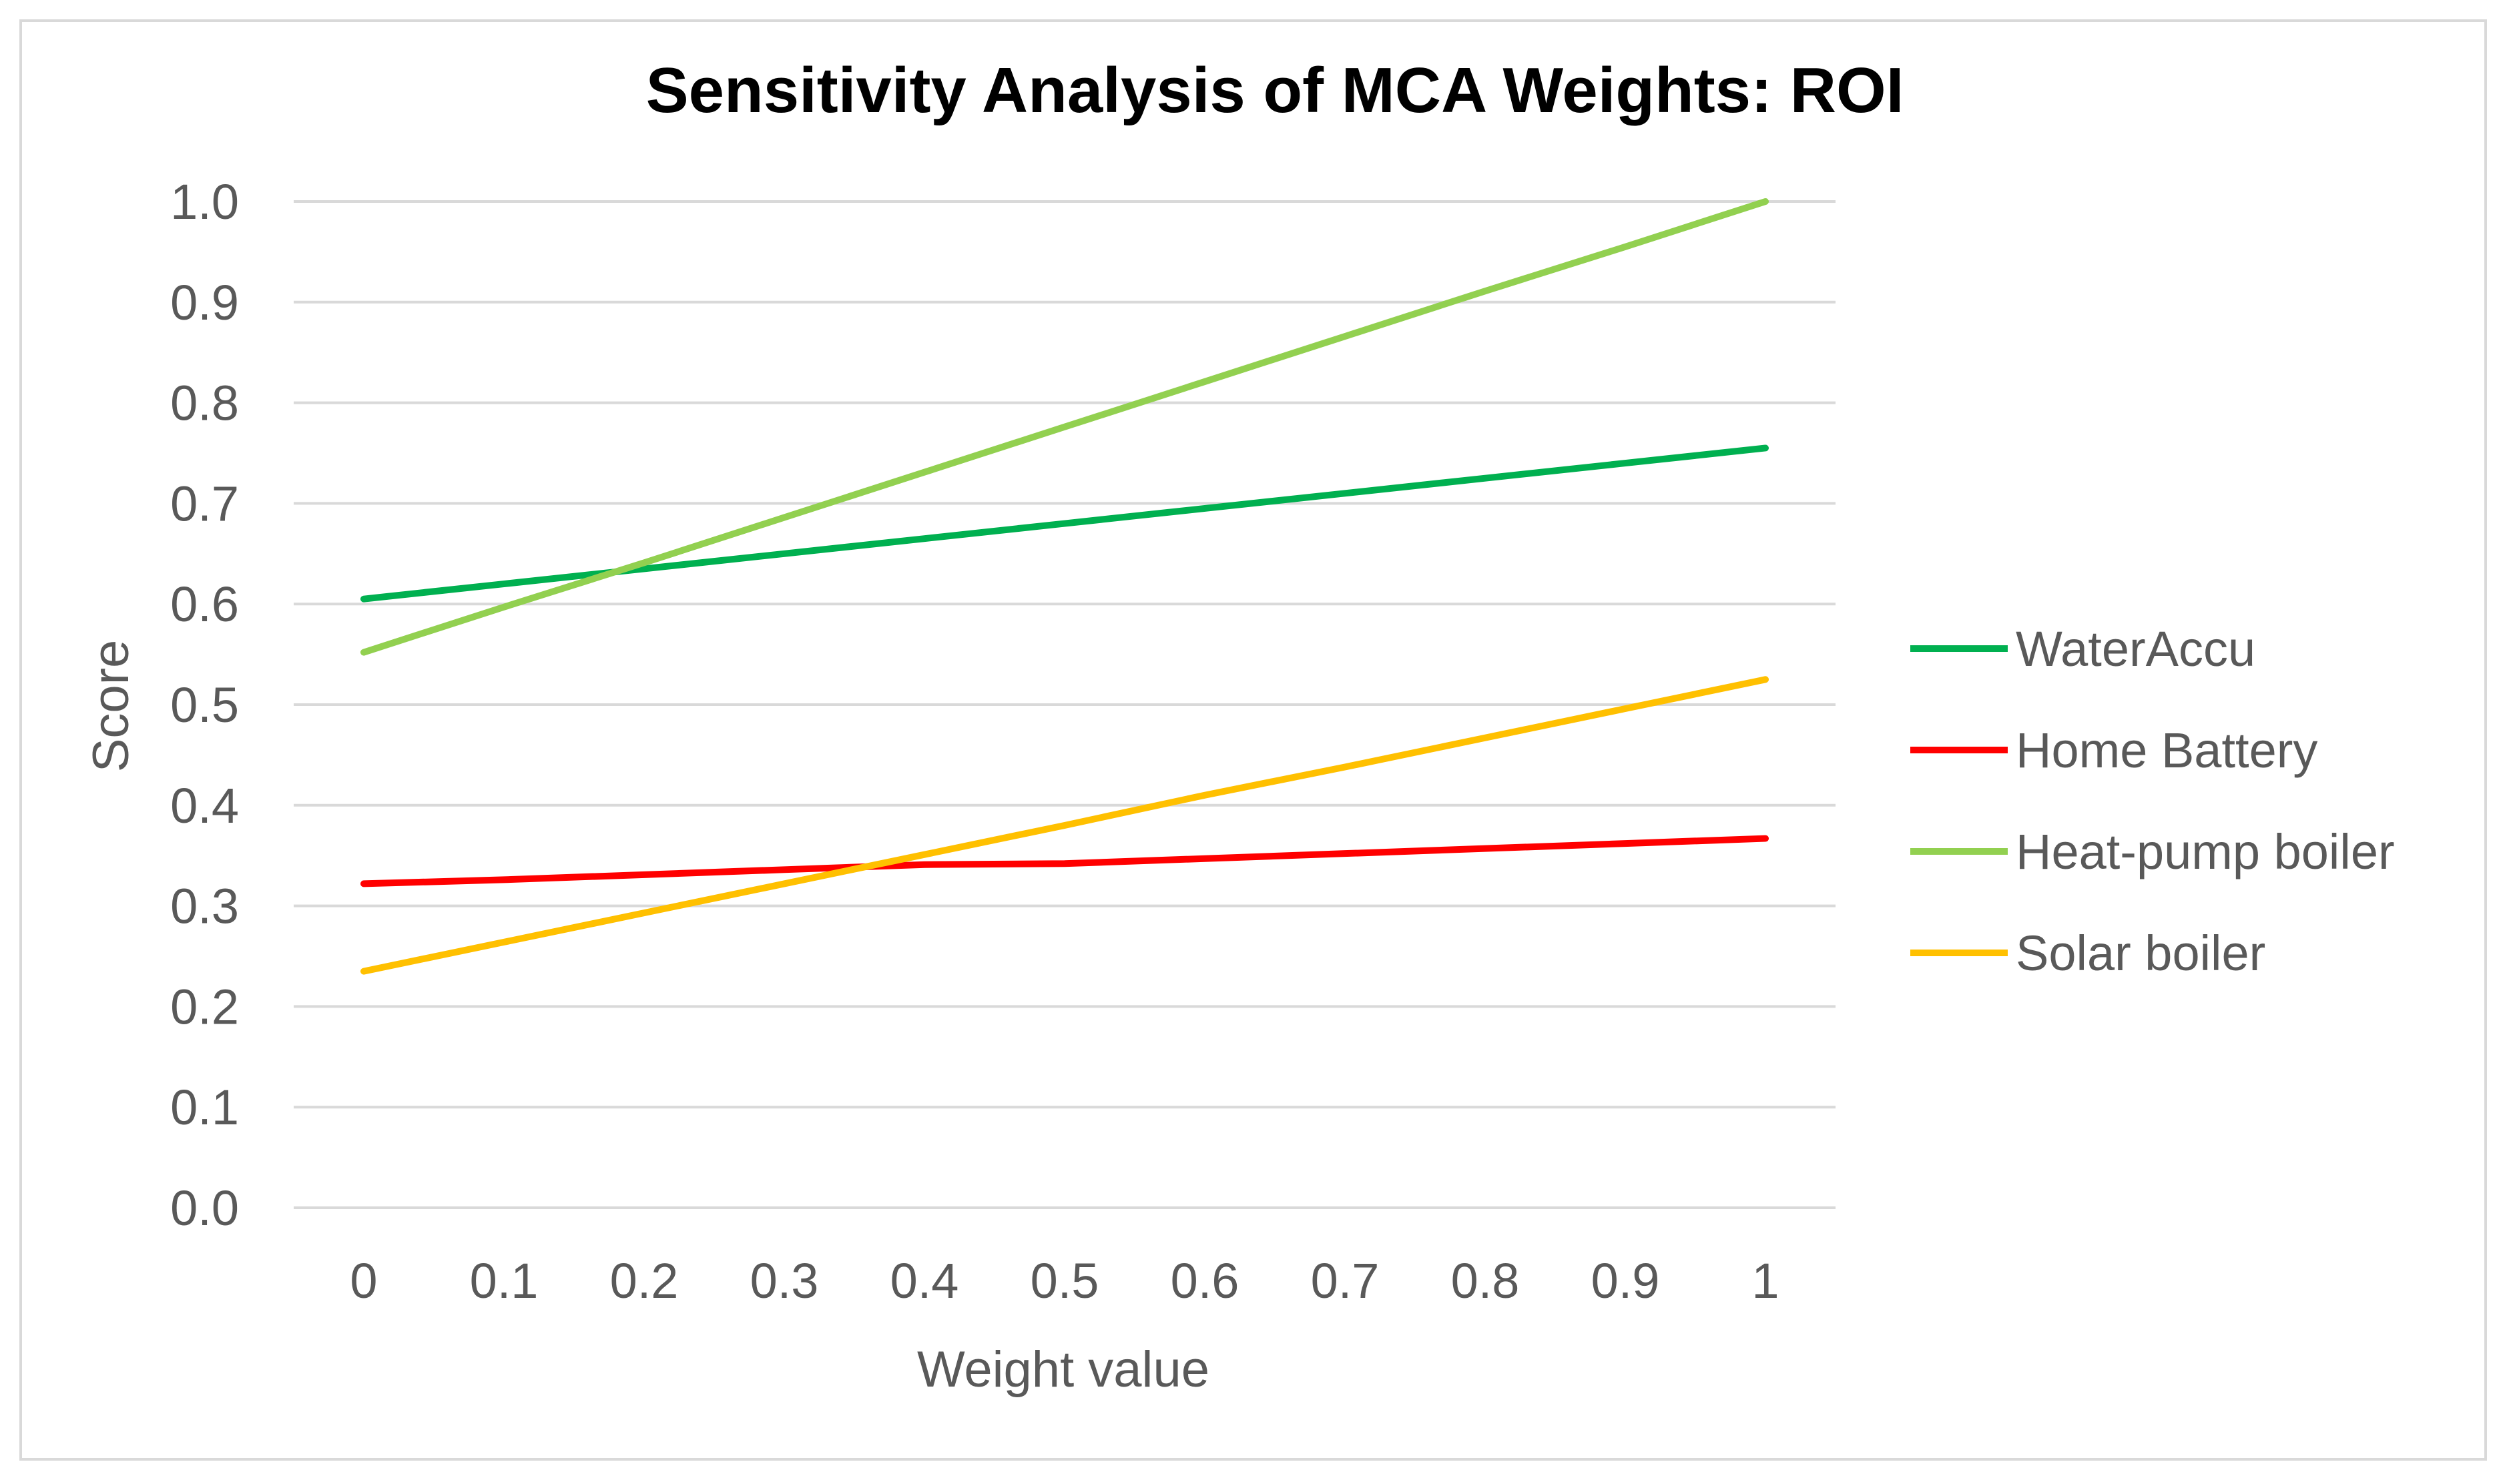 The image size is (2509, 1484). Describe the element at coordinates (2140, 953) in the screenshot. I see `legend-label: Solar boiler` at that location.